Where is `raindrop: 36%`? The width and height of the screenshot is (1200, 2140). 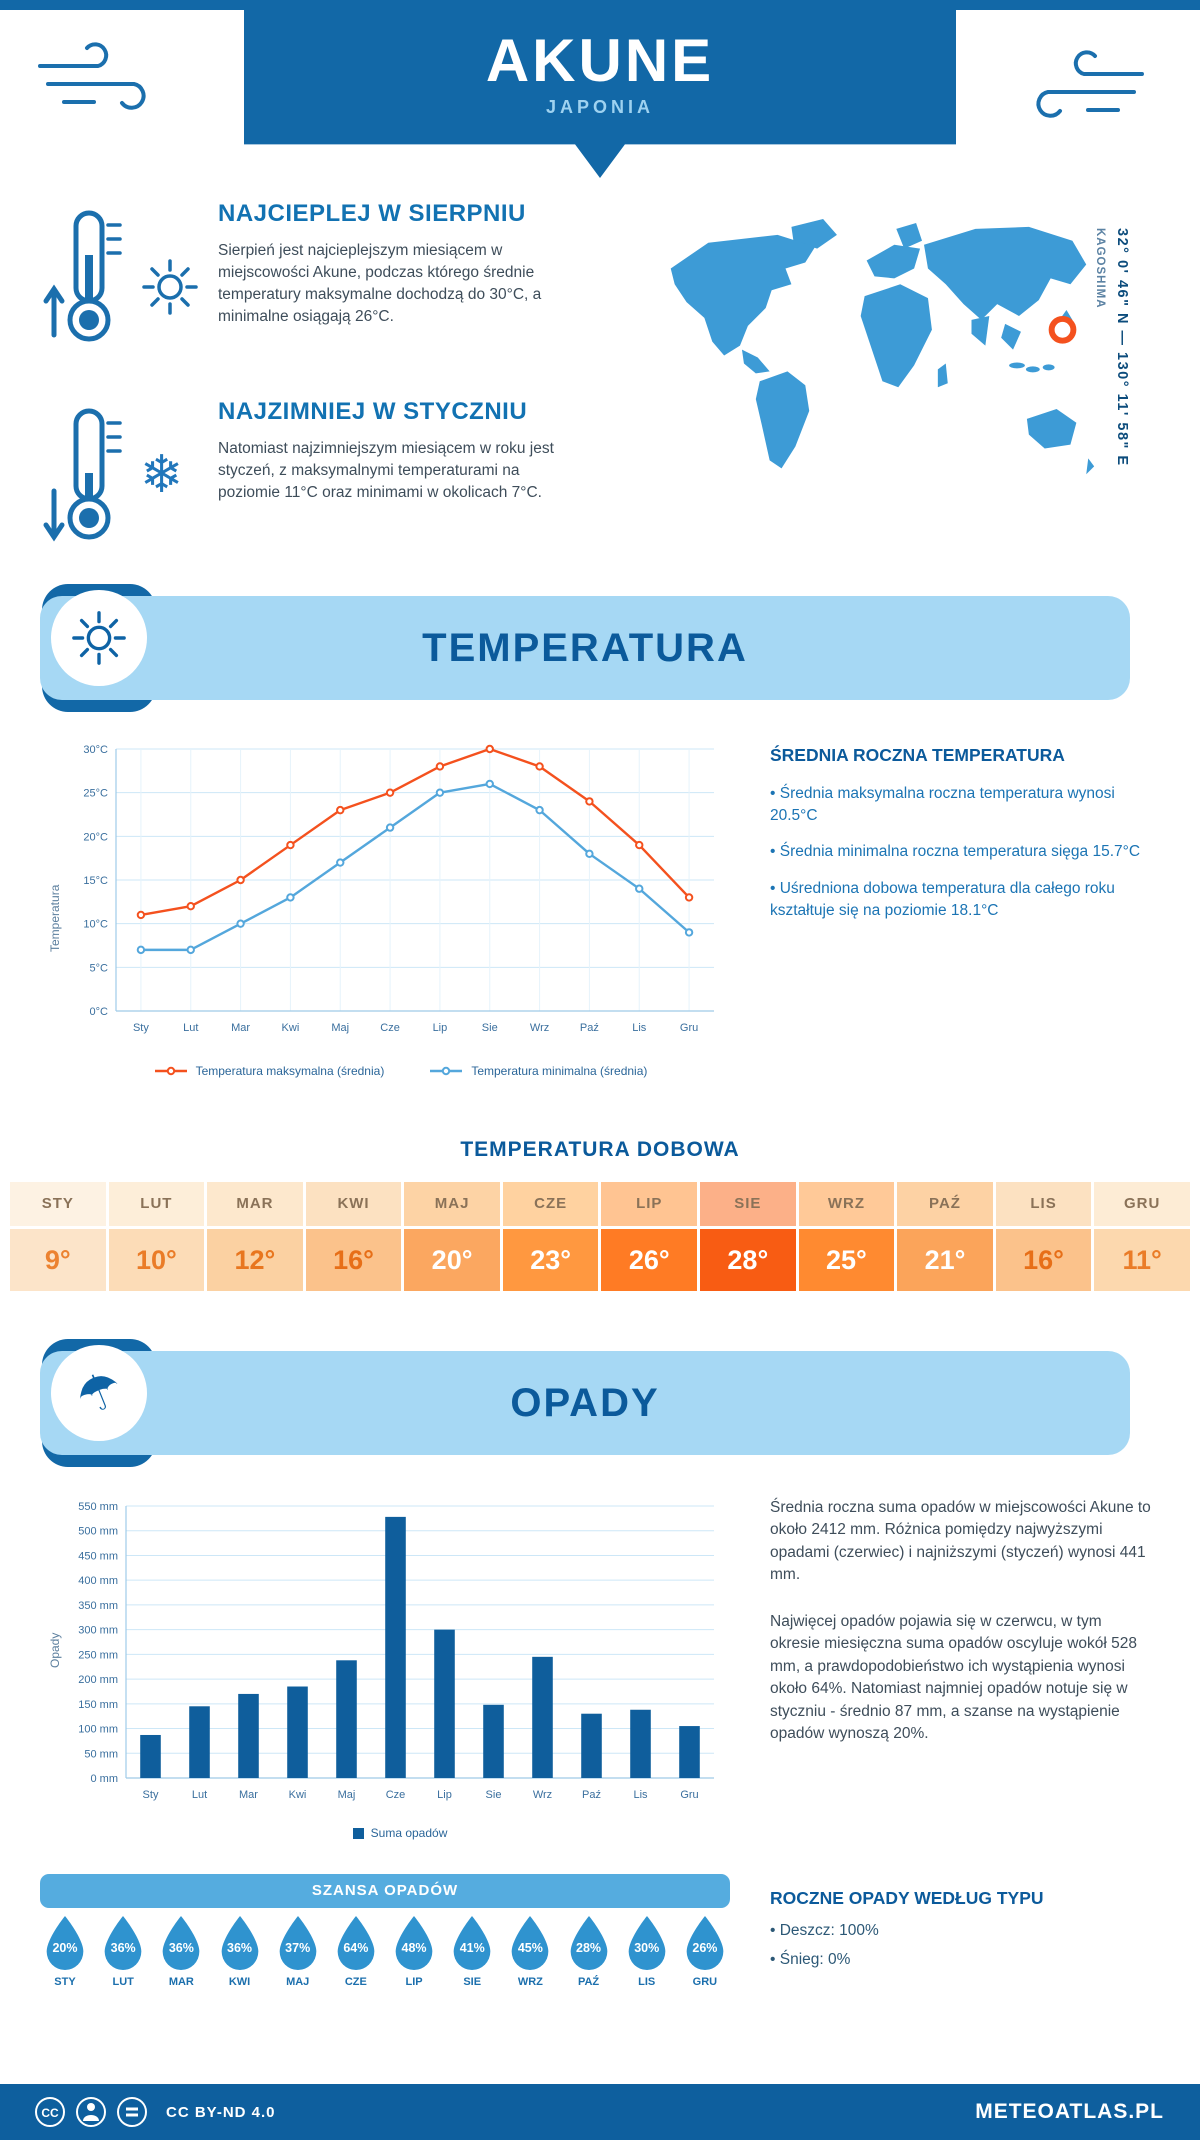
raindrop: 36% is located at coordinates (181, 1942).